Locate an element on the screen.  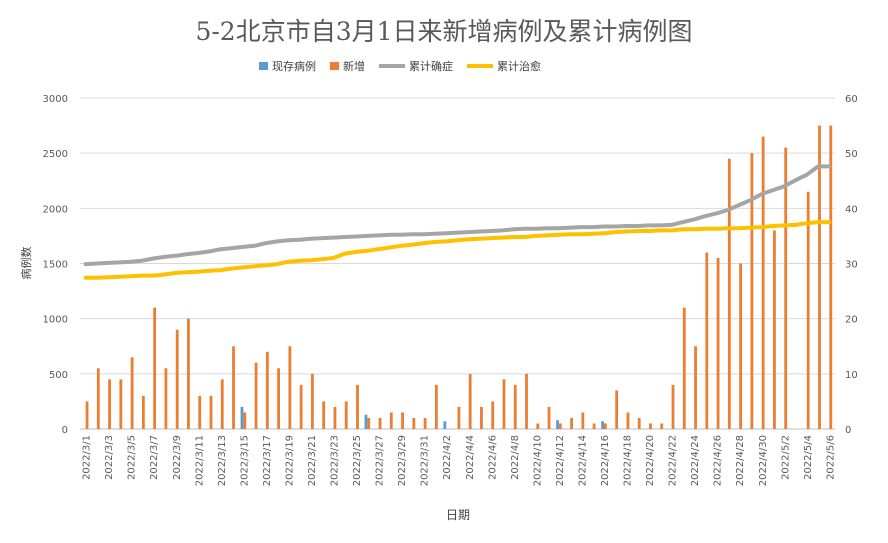
x-tick-label: 2022/4/24 is located at coordinates (695, 460).